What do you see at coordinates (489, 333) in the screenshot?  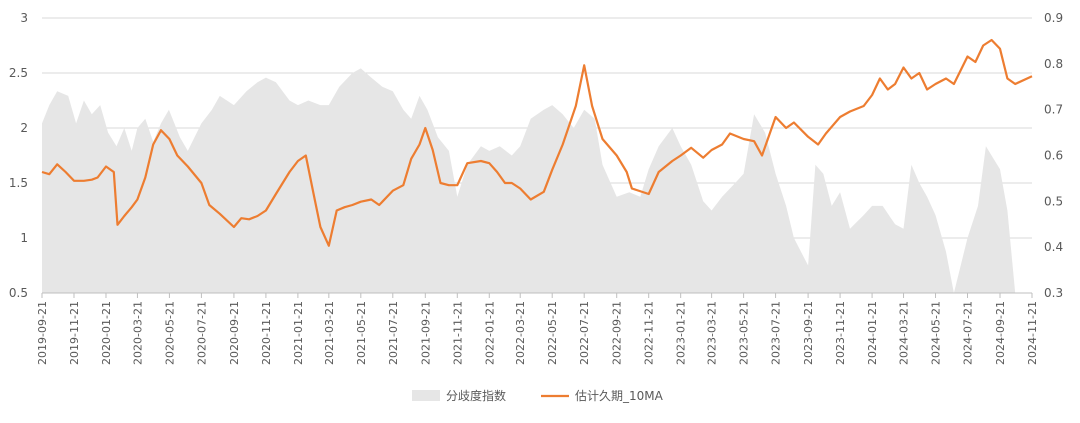 I see `x-axis-tick-label: 2022-01-21` at bounding box center [489, 333].